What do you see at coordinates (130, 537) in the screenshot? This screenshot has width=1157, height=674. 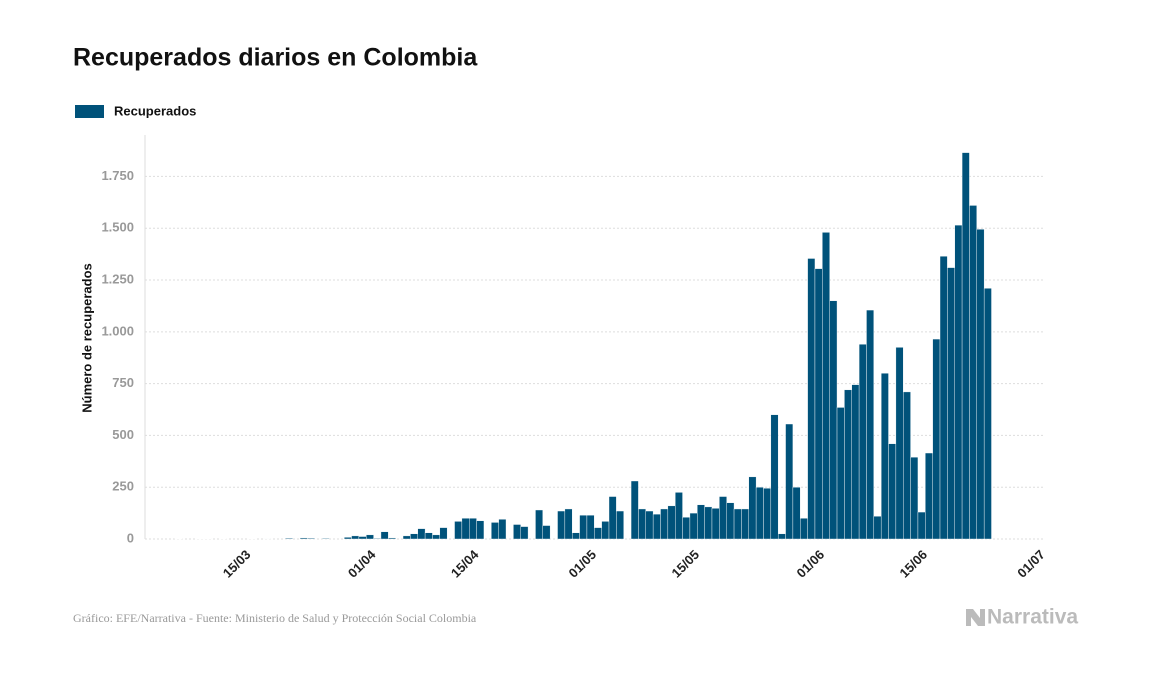 I see `y-tick-label: 0` at bounding box center [130, 537].